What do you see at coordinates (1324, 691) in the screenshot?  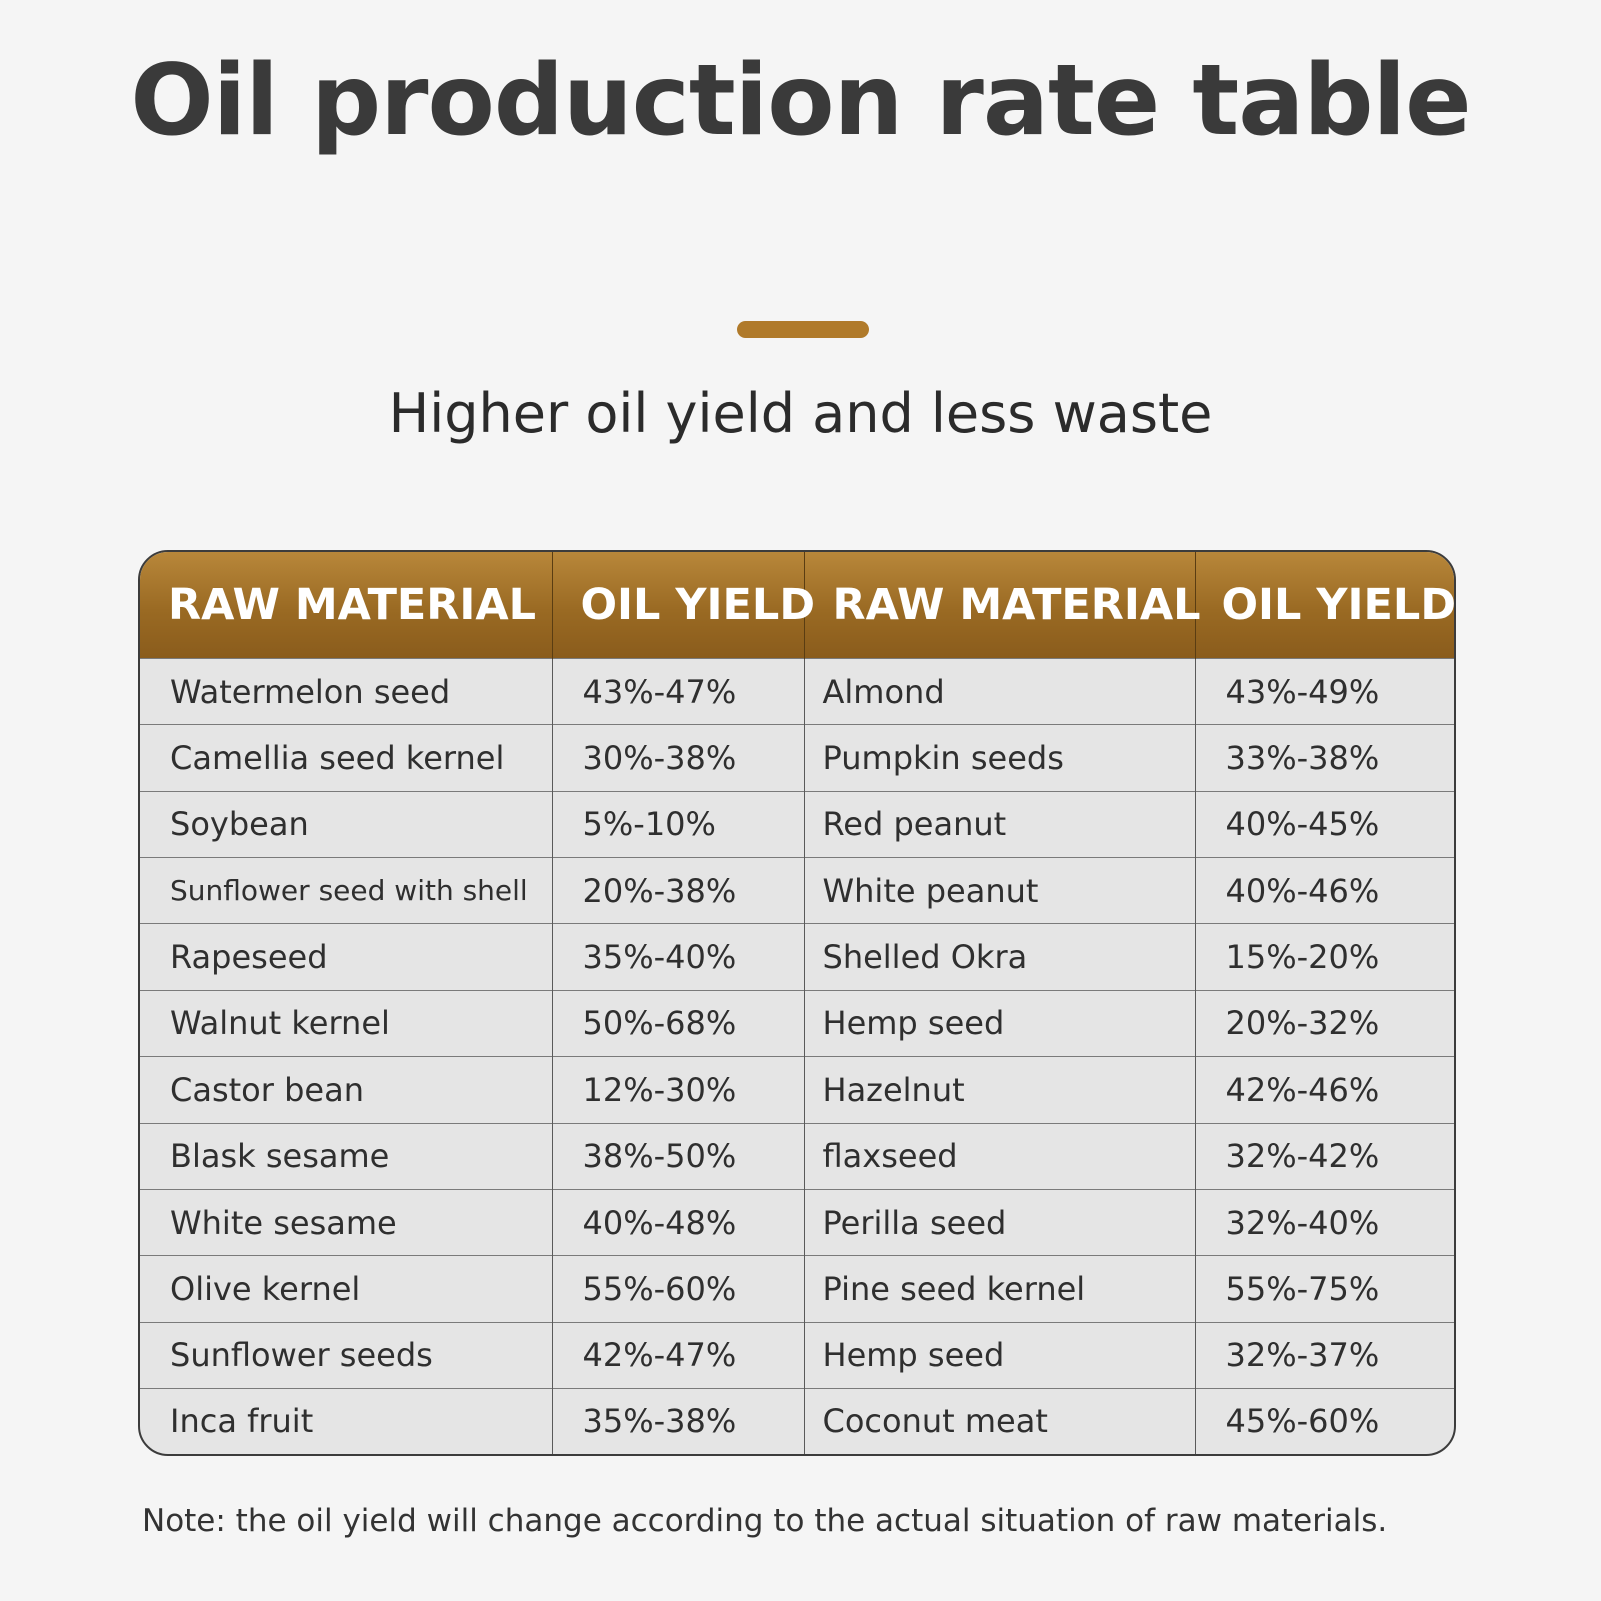 I see `yield-cell: 43%-49%` at bounding box center [1324, 691].